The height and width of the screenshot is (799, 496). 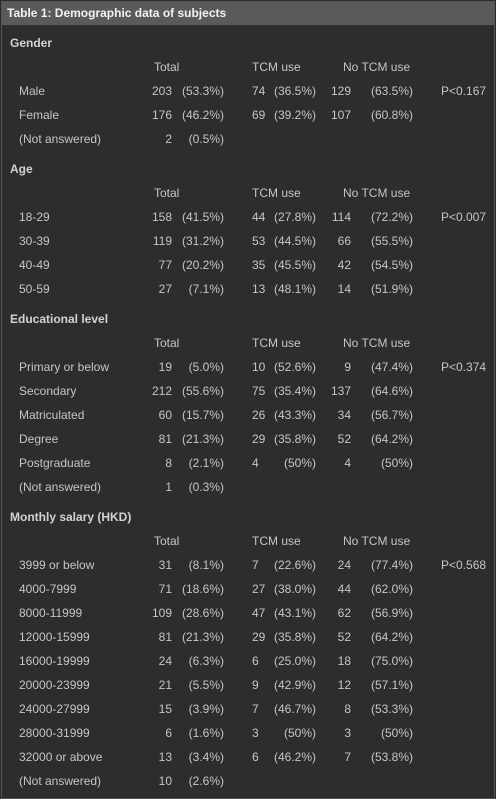 What do you see at coordinates (294, 265) in the screenshot?
I see `tcm-percent: (45.5%)` at bounding box center [294, 265].